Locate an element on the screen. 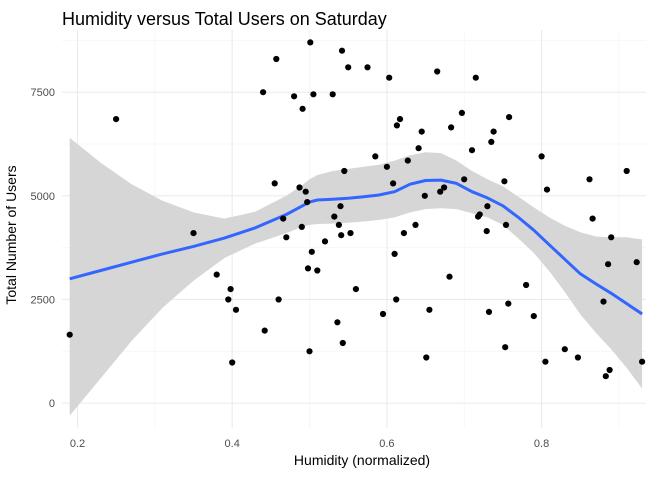  y-tick-label: 0 is located at coordinates (52, 404).